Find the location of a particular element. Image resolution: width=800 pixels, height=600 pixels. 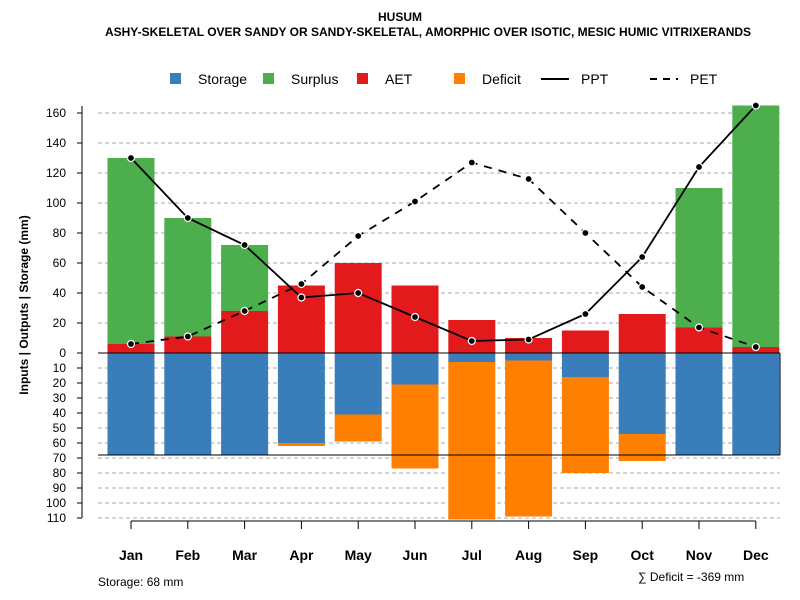

ppt-point-sep is located at coordinates (585, 314).